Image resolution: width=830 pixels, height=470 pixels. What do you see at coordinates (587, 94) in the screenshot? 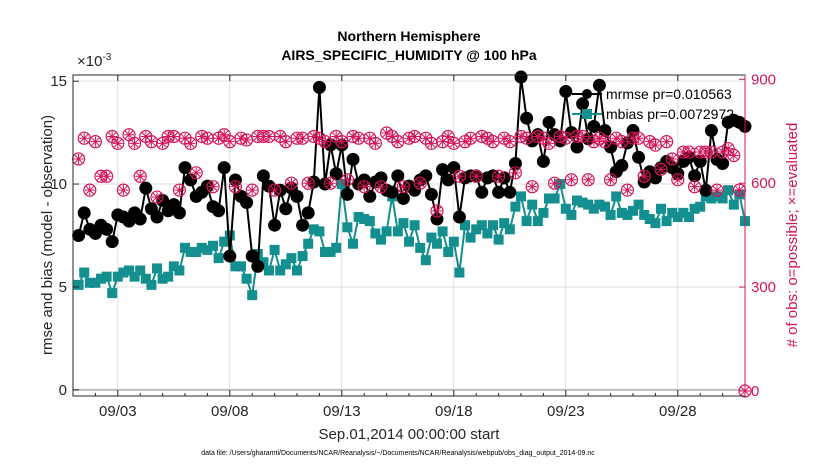
I see `legend-rmse-marker` at bounding box center [587, 94].